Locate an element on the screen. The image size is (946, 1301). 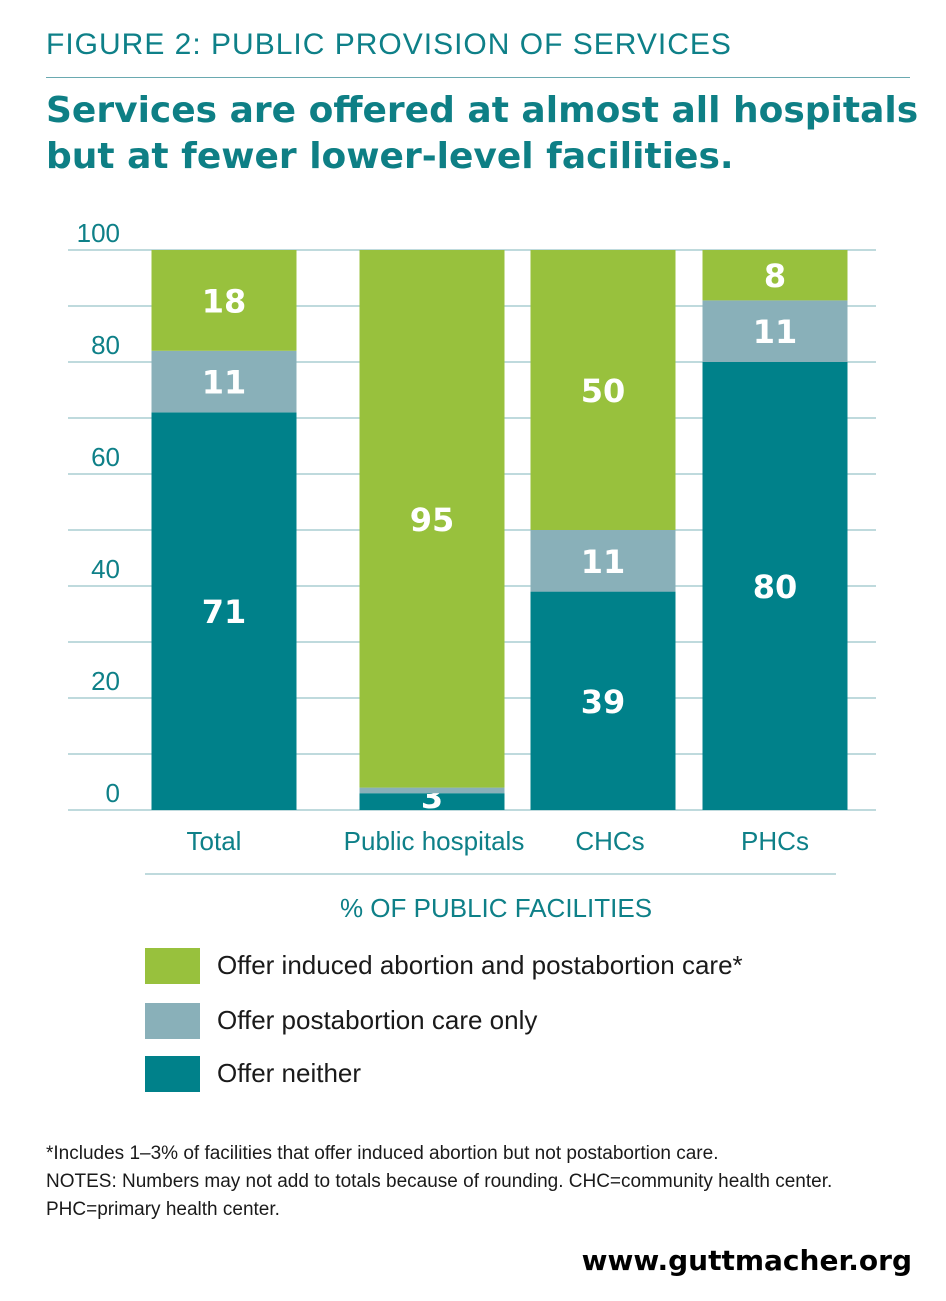
figure-label: FIGURE 2: PUBLIC PROVISION OF SERVICES is located at coordinates (389, 44).